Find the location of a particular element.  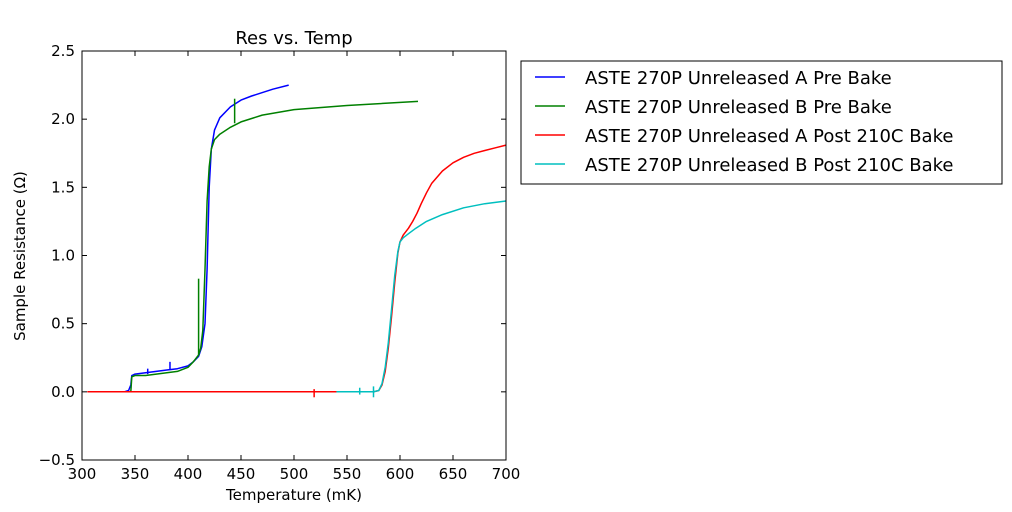

y-tick-label: 2.5 is located at coordinates (63, 51).